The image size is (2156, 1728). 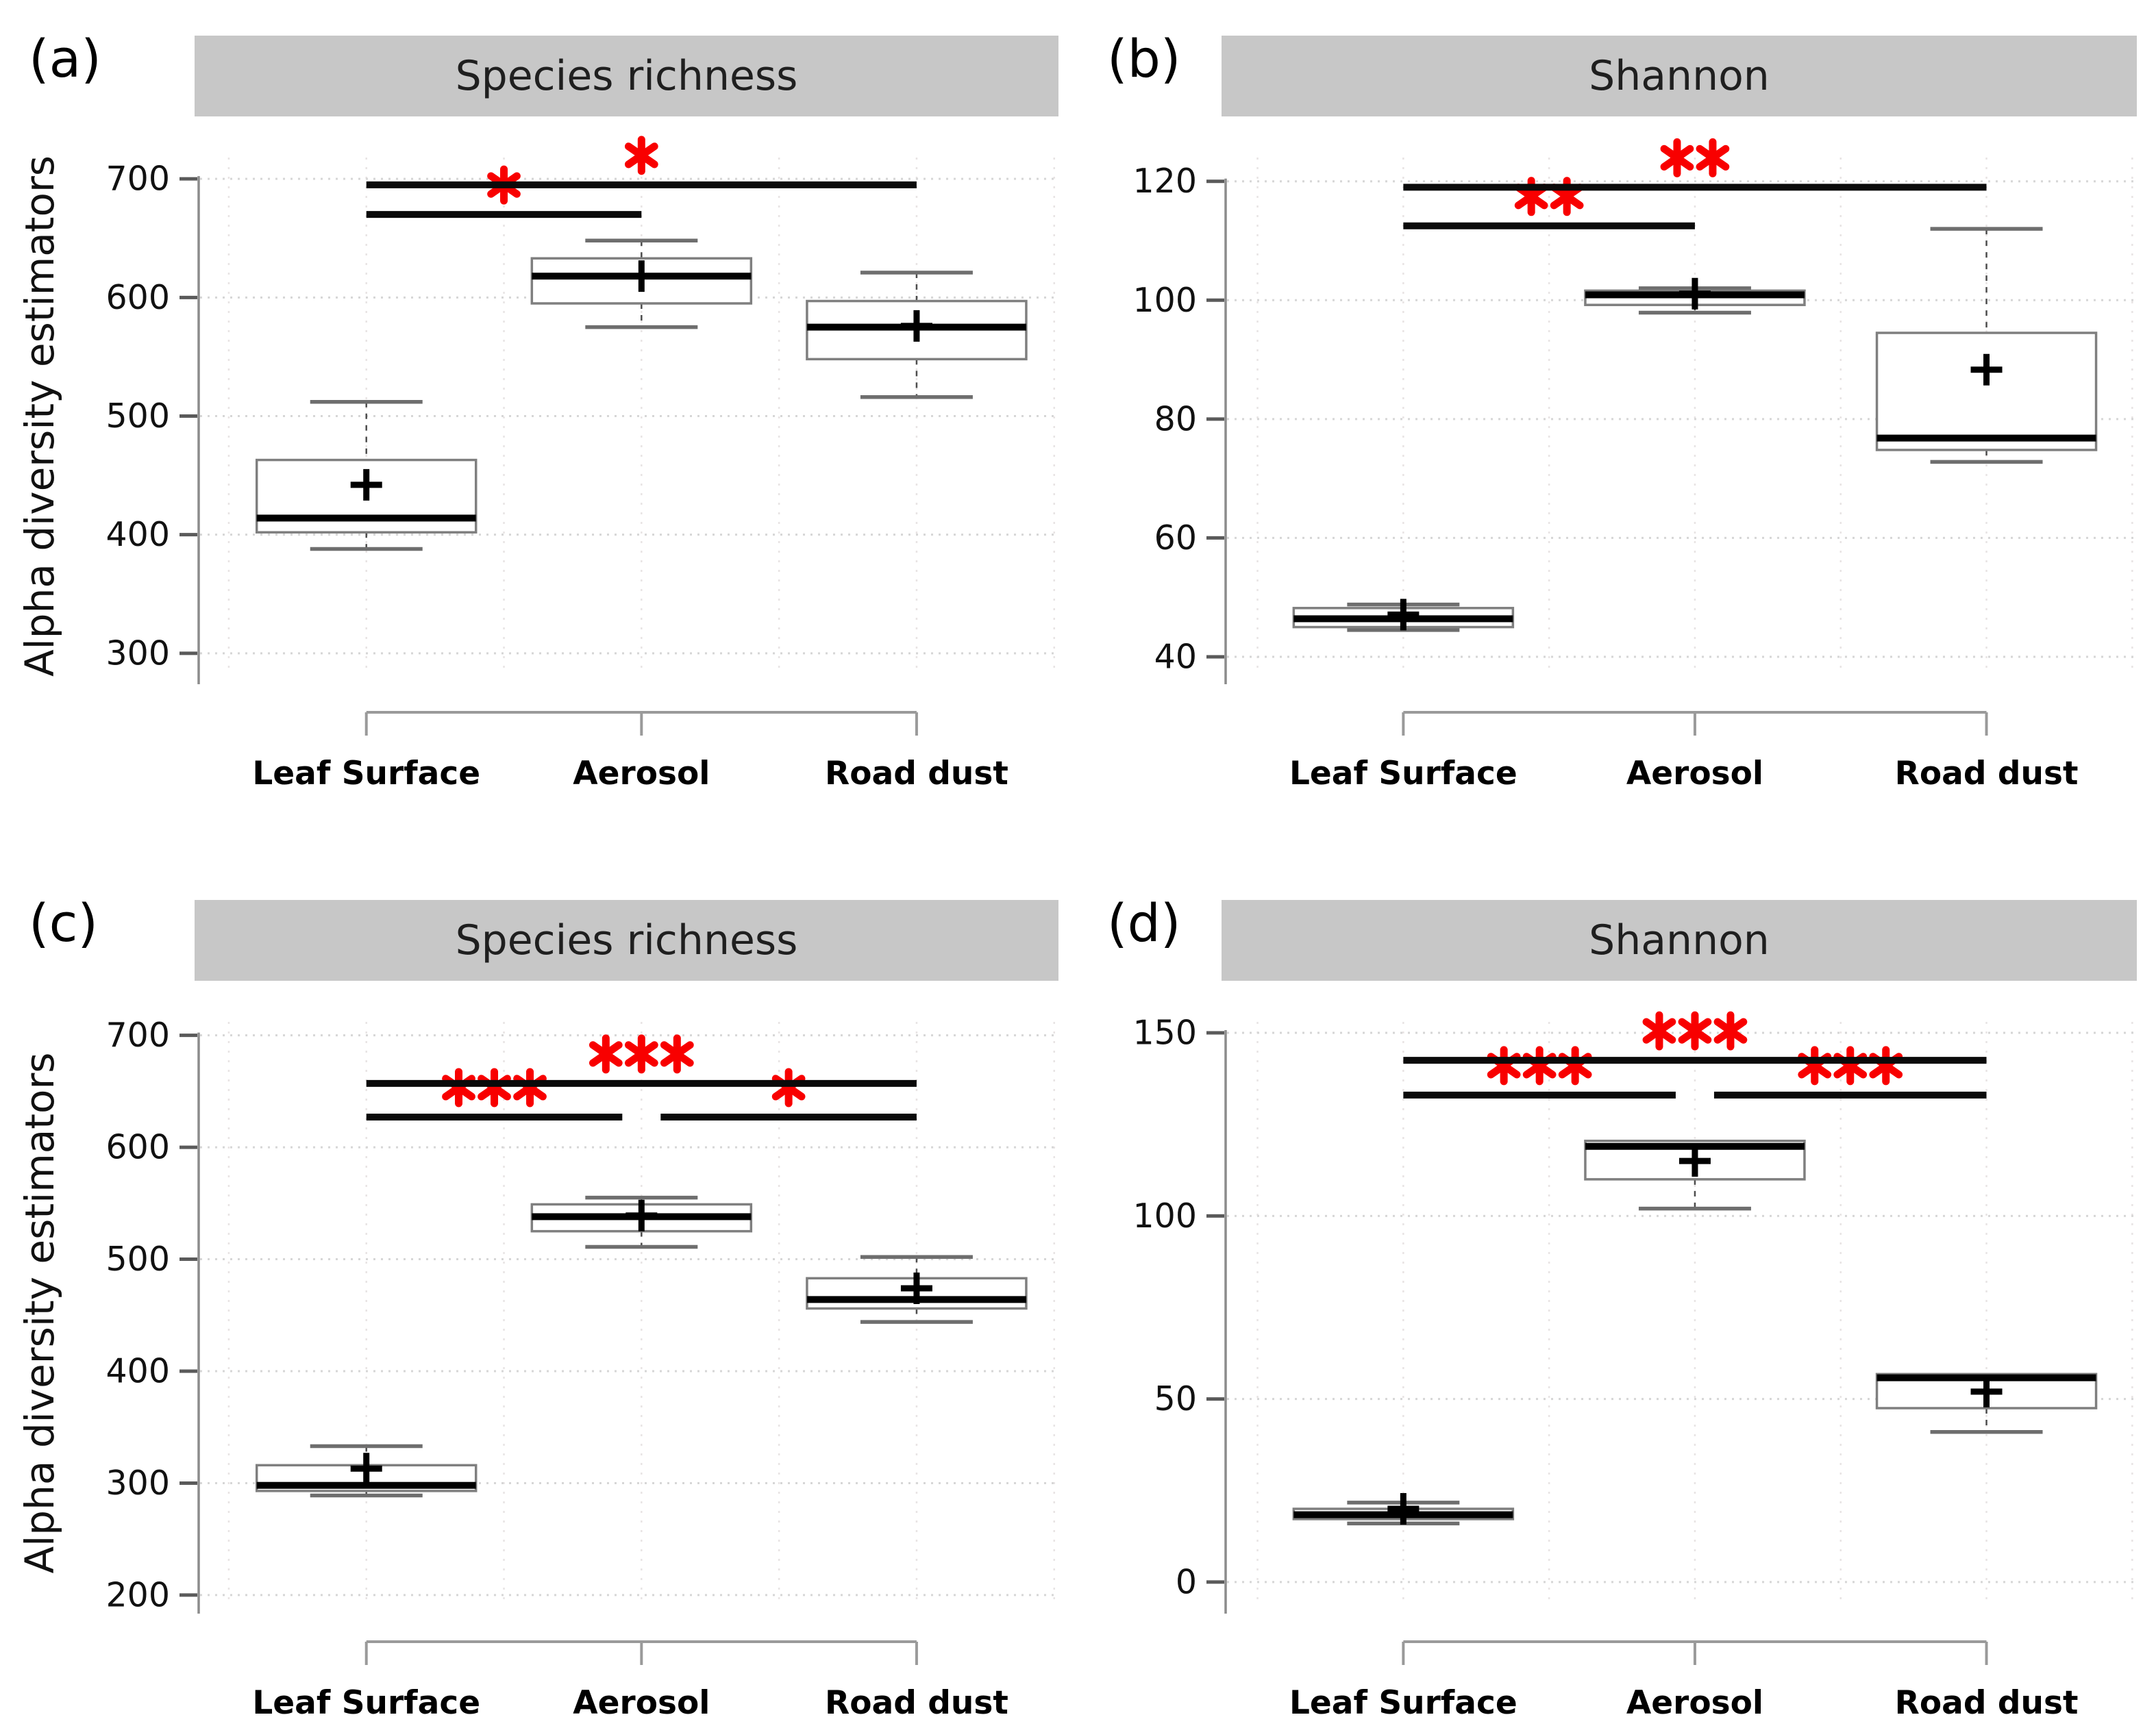 What do you see at coordinates (1144, 922) in the screenshot?
I see `panel-label: (d)` at bounding box center [1144, 922].